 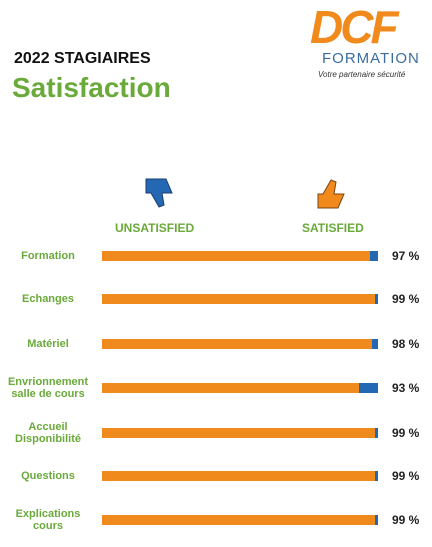 I want to click on logo-tagline: Votre partenaire sécurité, so click(x=362, y=74).